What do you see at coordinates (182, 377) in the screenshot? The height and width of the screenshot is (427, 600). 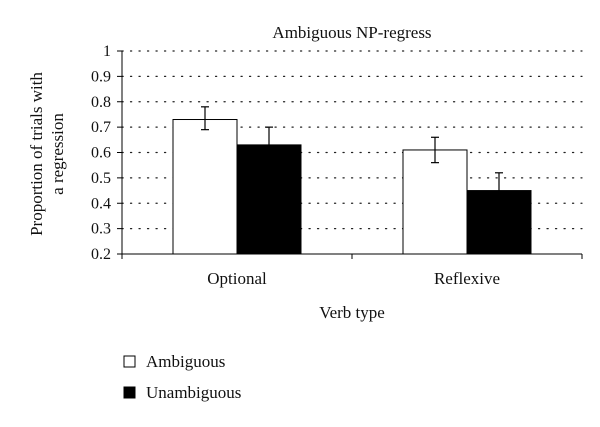 I see `legend: Ambiguous Unambiguous` at bounding box center [182, 377].